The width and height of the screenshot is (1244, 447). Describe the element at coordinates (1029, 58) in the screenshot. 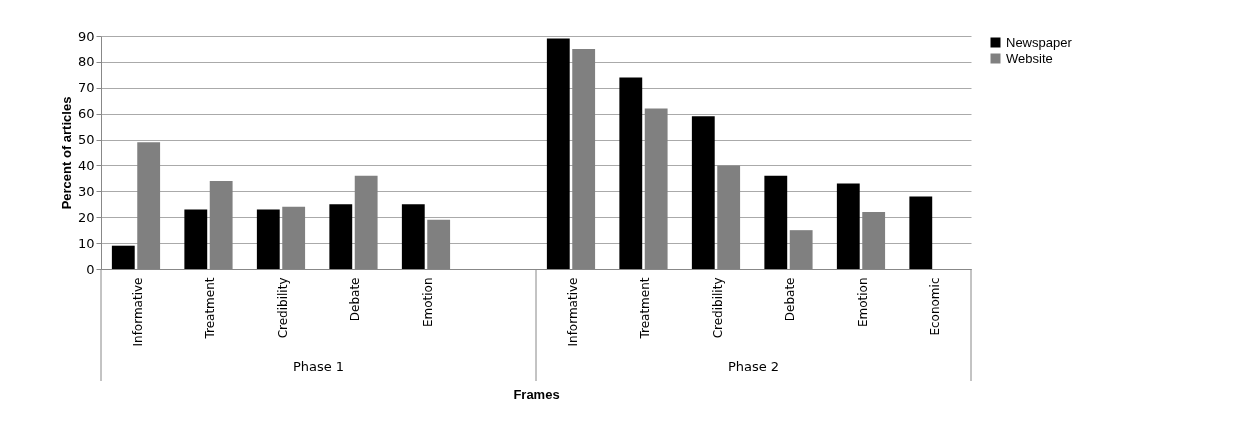

I see `legend-label: Website` at that location.